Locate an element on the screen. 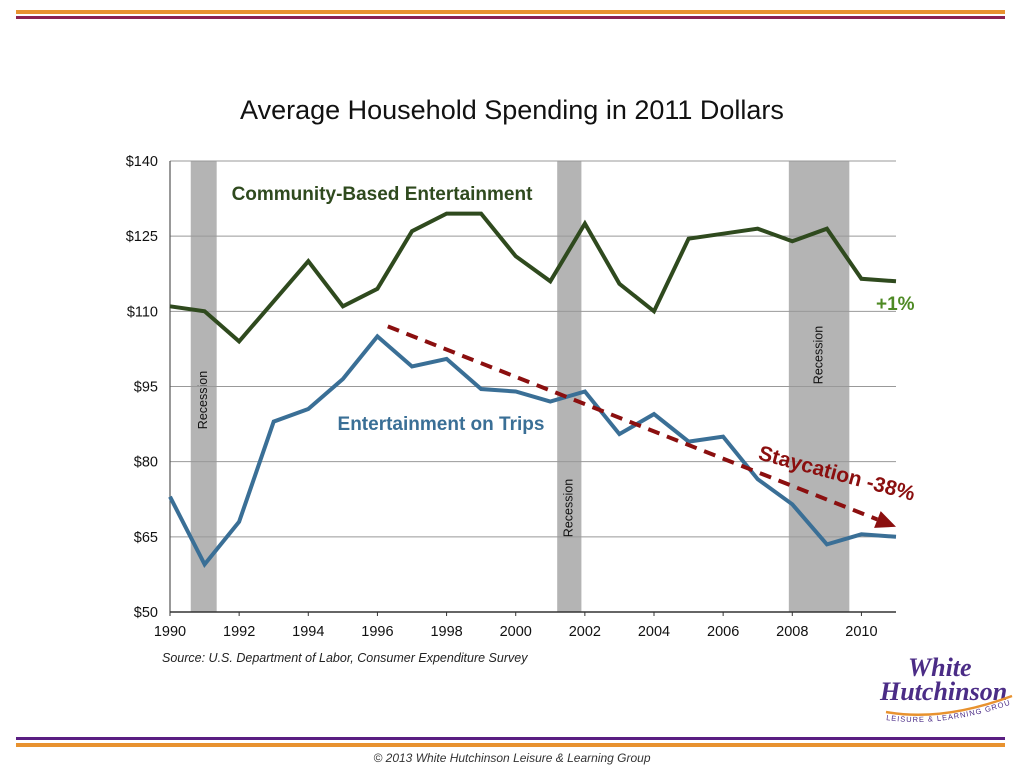  logo-word-hutchinson: Hutchinson is located at coordinates (943, 691).